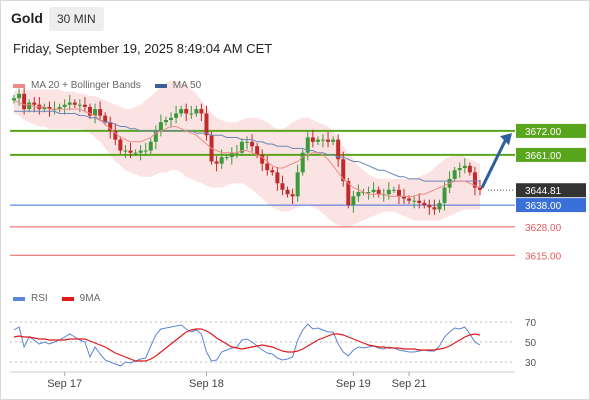  I want to click on price-label-3615.00: 3615.00, so click(543, 256).